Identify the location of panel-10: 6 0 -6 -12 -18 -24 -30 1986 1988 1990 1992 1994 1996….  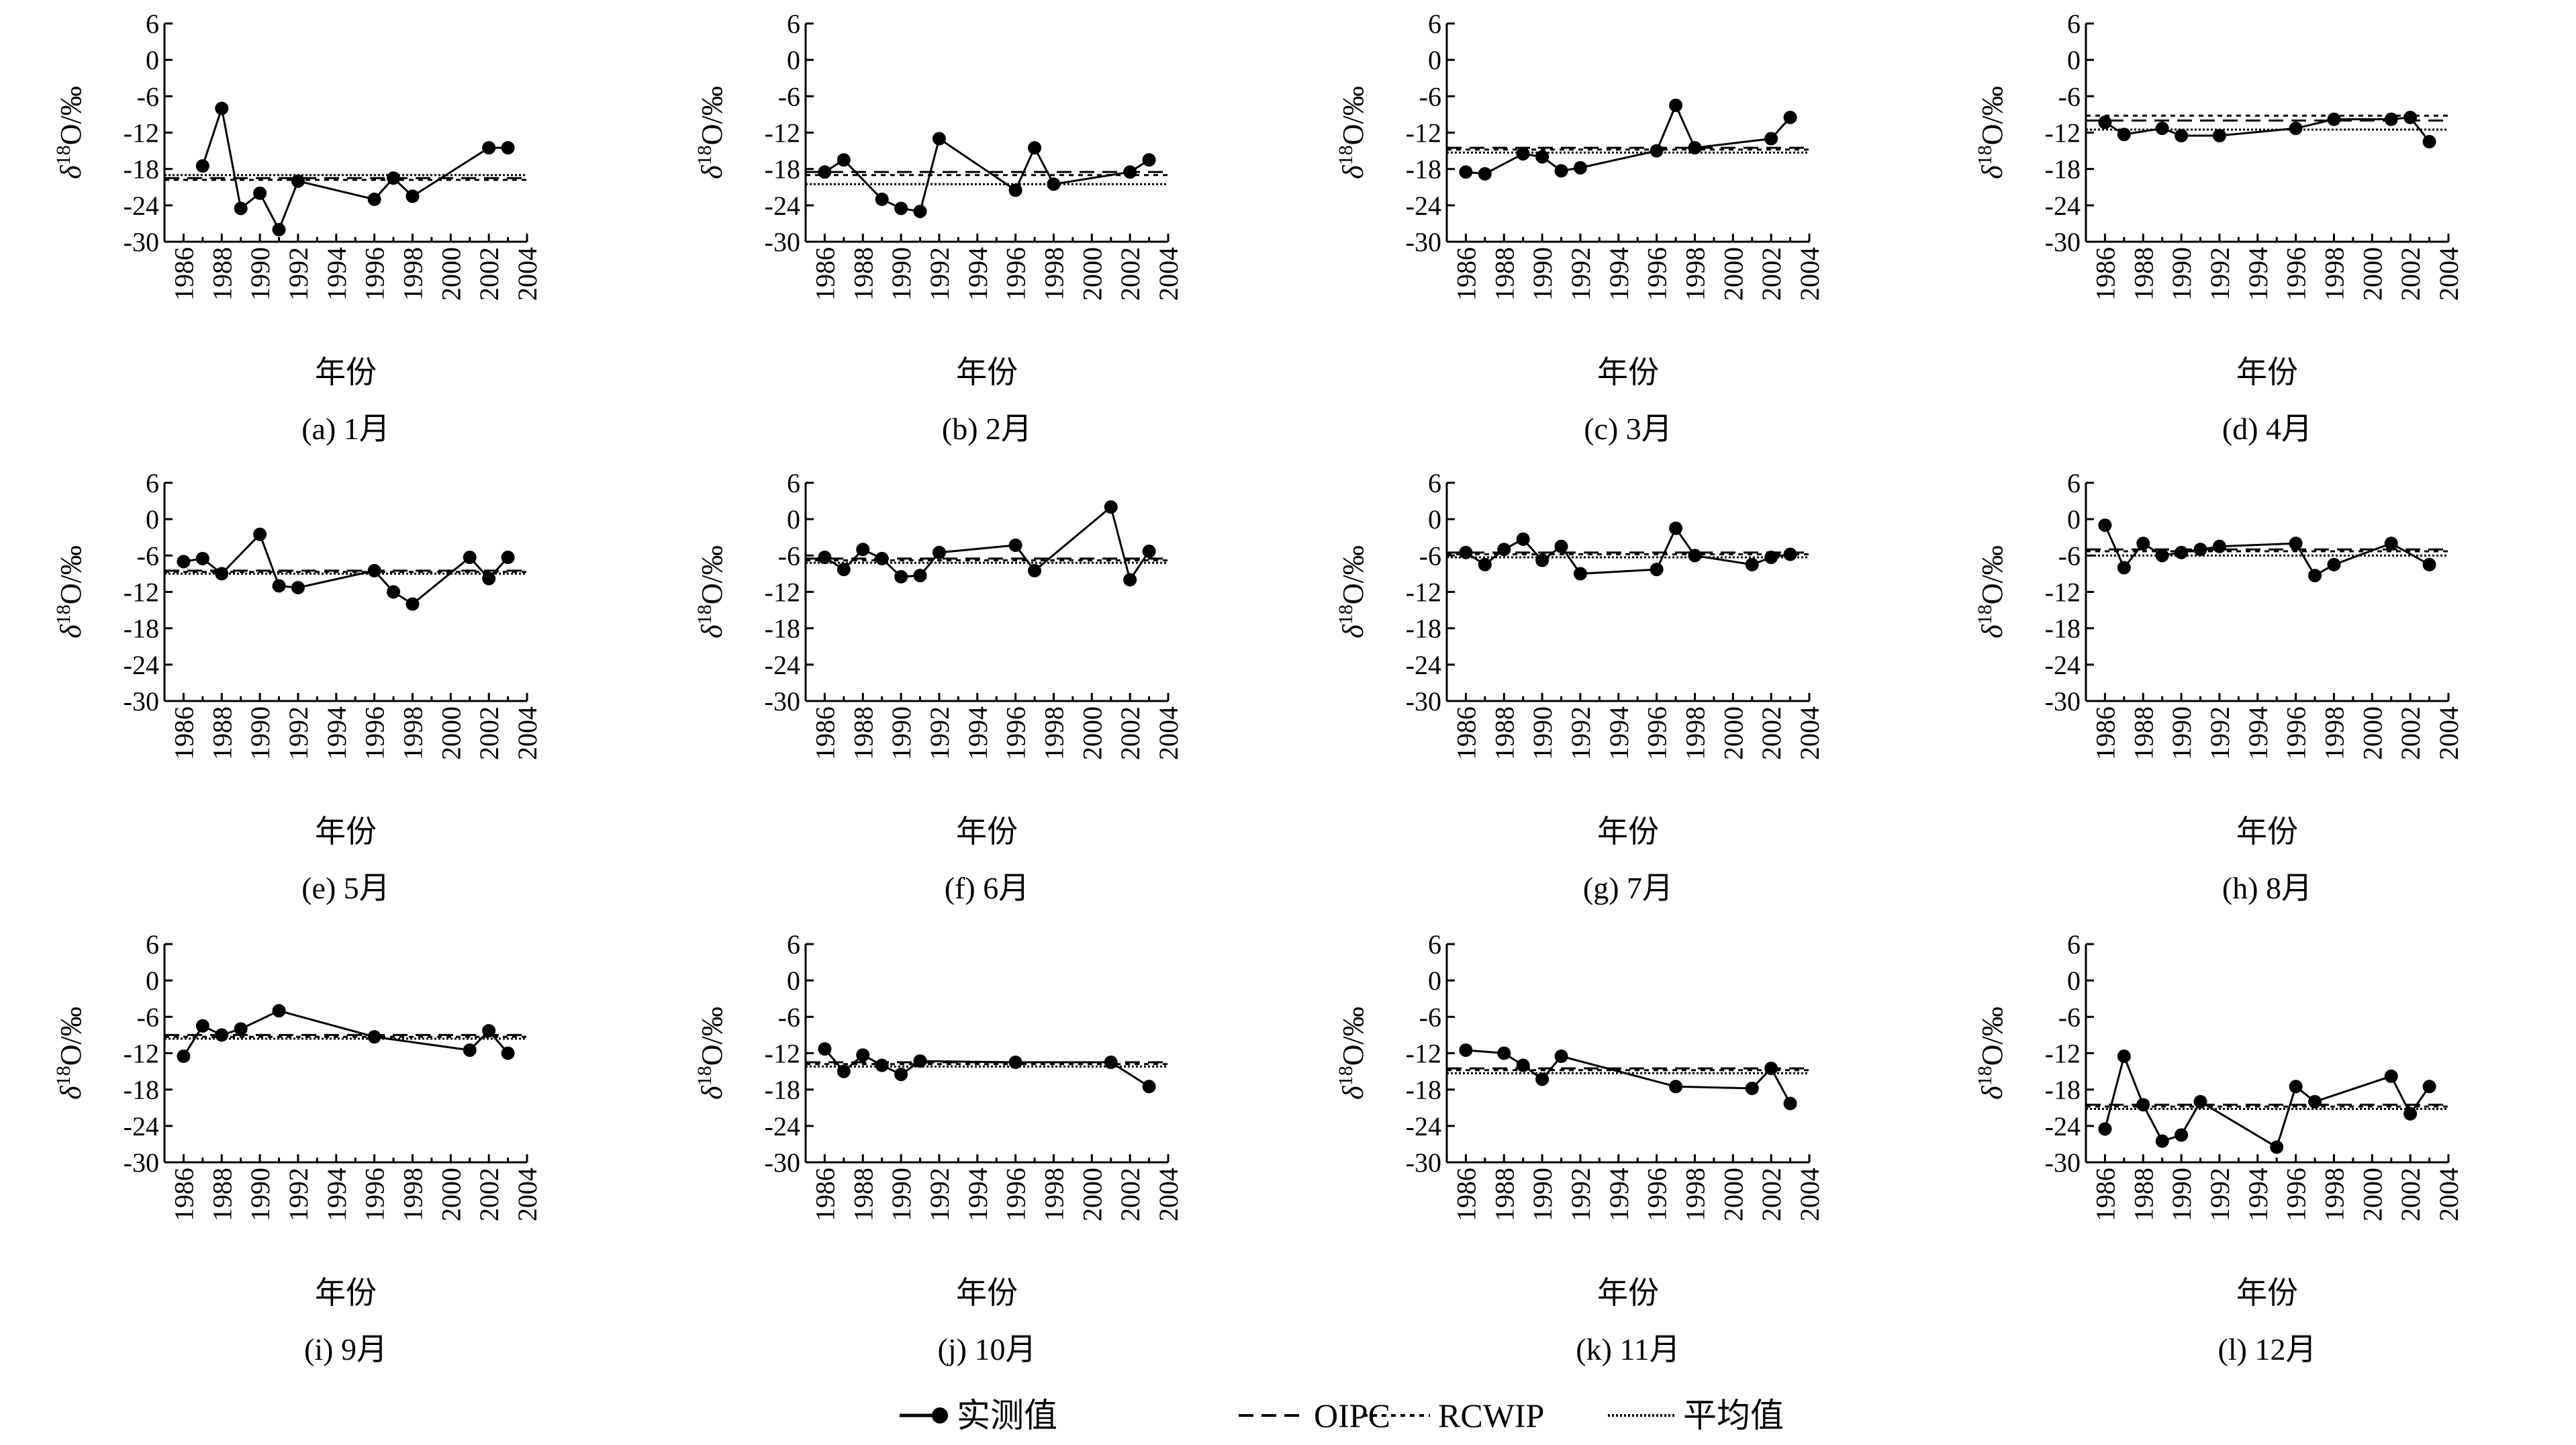
(939, 1147).